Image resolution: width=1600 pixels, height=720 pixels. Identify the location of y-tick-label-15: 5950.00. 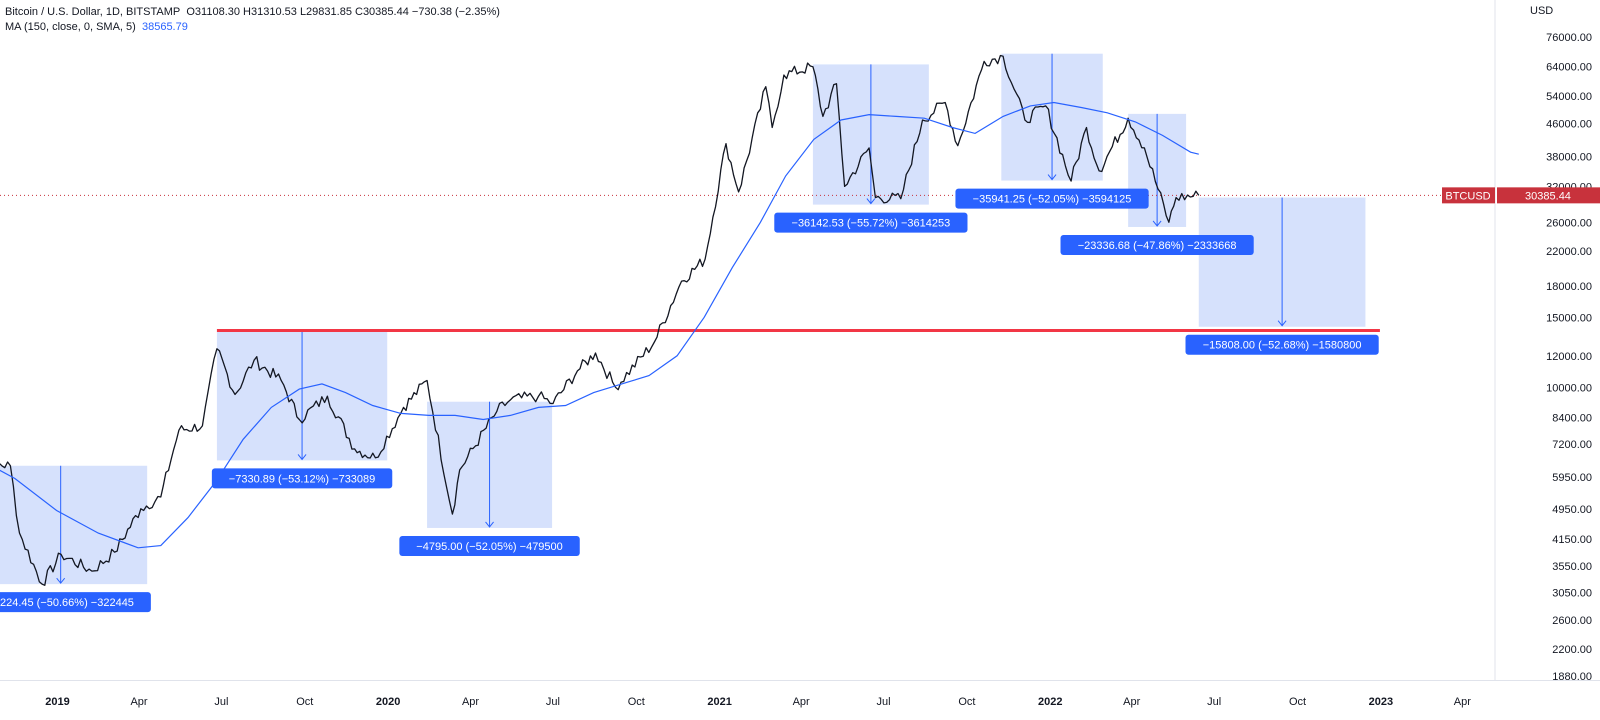
(1572, 478).